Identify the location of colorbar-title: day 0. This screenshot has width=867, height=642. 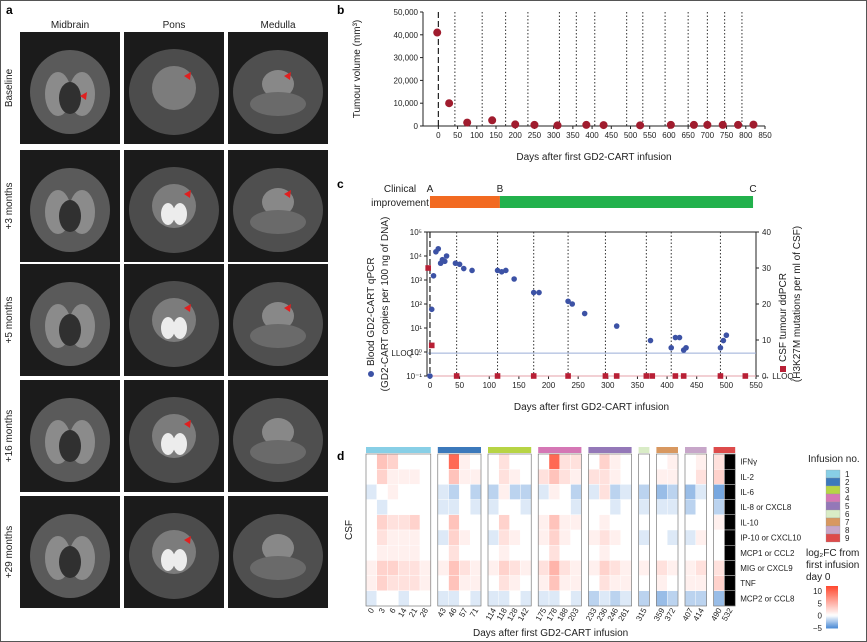
(818, 577).